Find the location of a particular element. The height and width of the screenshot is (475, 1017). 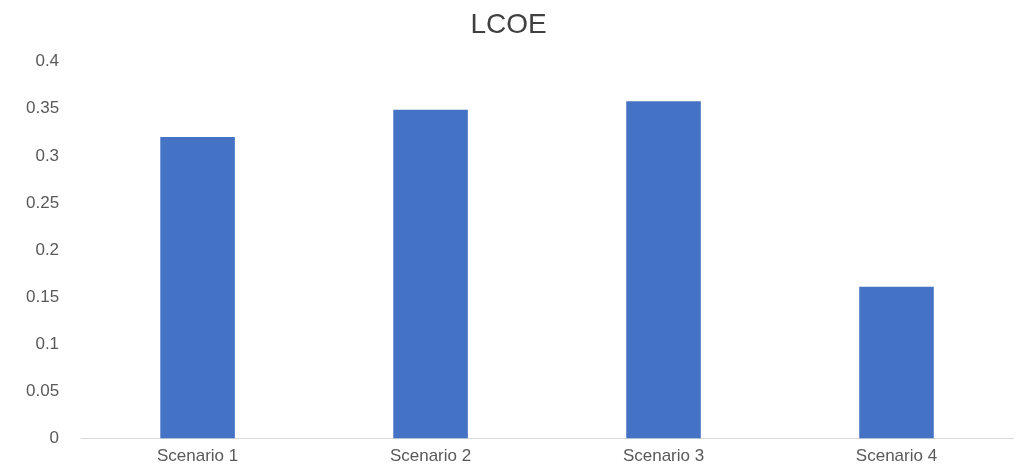

y-tick-label: 0.15 is located at coordinates (42, 296).